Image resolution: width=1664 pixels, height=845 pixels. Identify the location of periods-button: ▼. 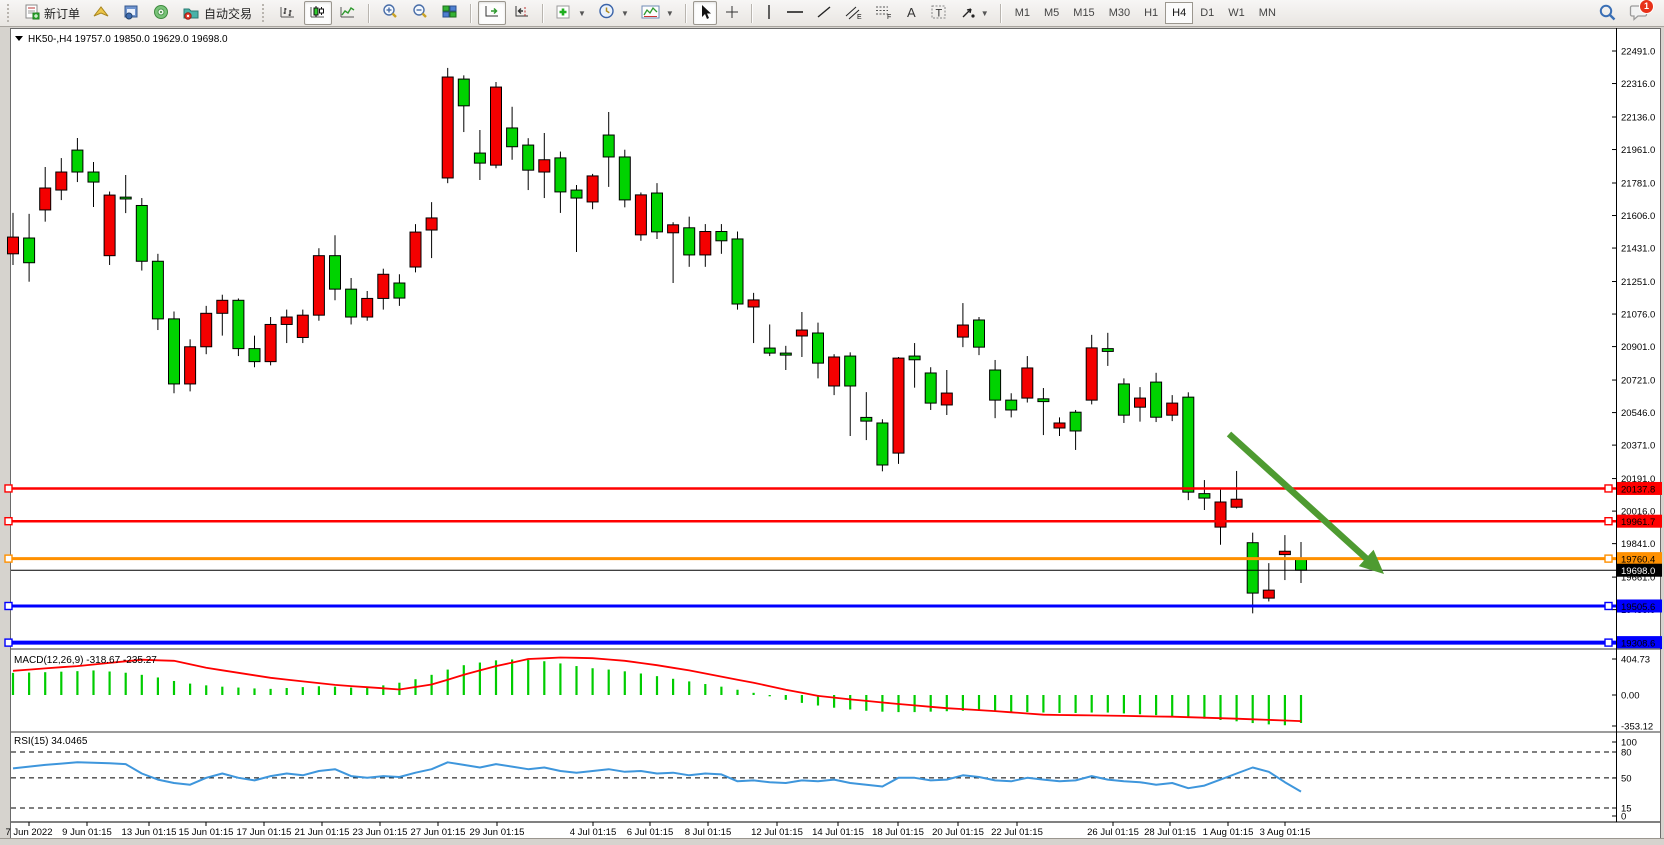
(613, 13).